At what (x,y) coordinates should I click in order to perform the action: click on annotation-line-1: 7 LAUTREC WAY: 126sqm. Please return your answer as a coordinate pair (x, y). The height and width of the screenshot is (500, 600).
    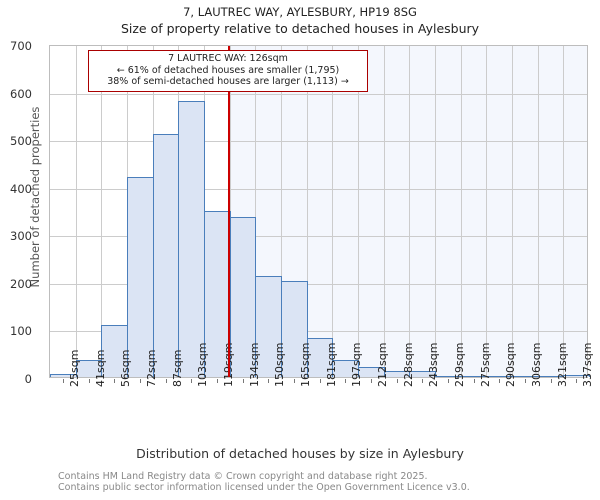
    Looking at the image, I should click on (228, 58).